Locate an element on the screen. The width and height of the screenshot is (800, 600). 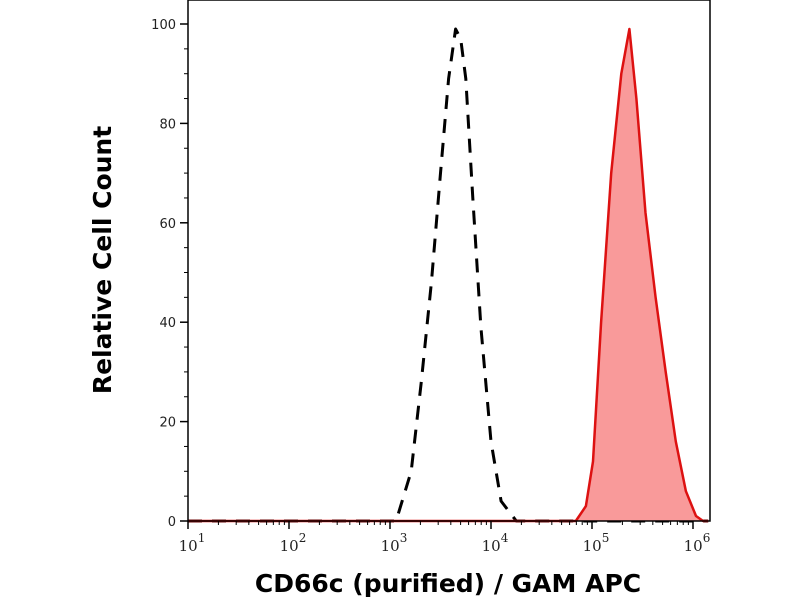
x-tick-exponent: 4 is located at coordinates (505, 538).